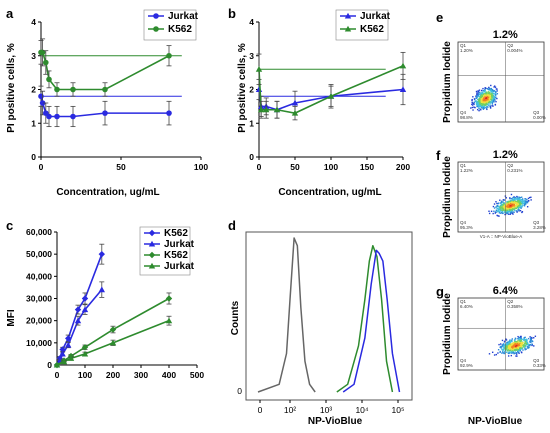 The height and width of the screenshot is (433, 550). Describe the element at coordinates (335, 421) in the screenshot. I see `xlabel-d: NP-VioBlue` at that location.